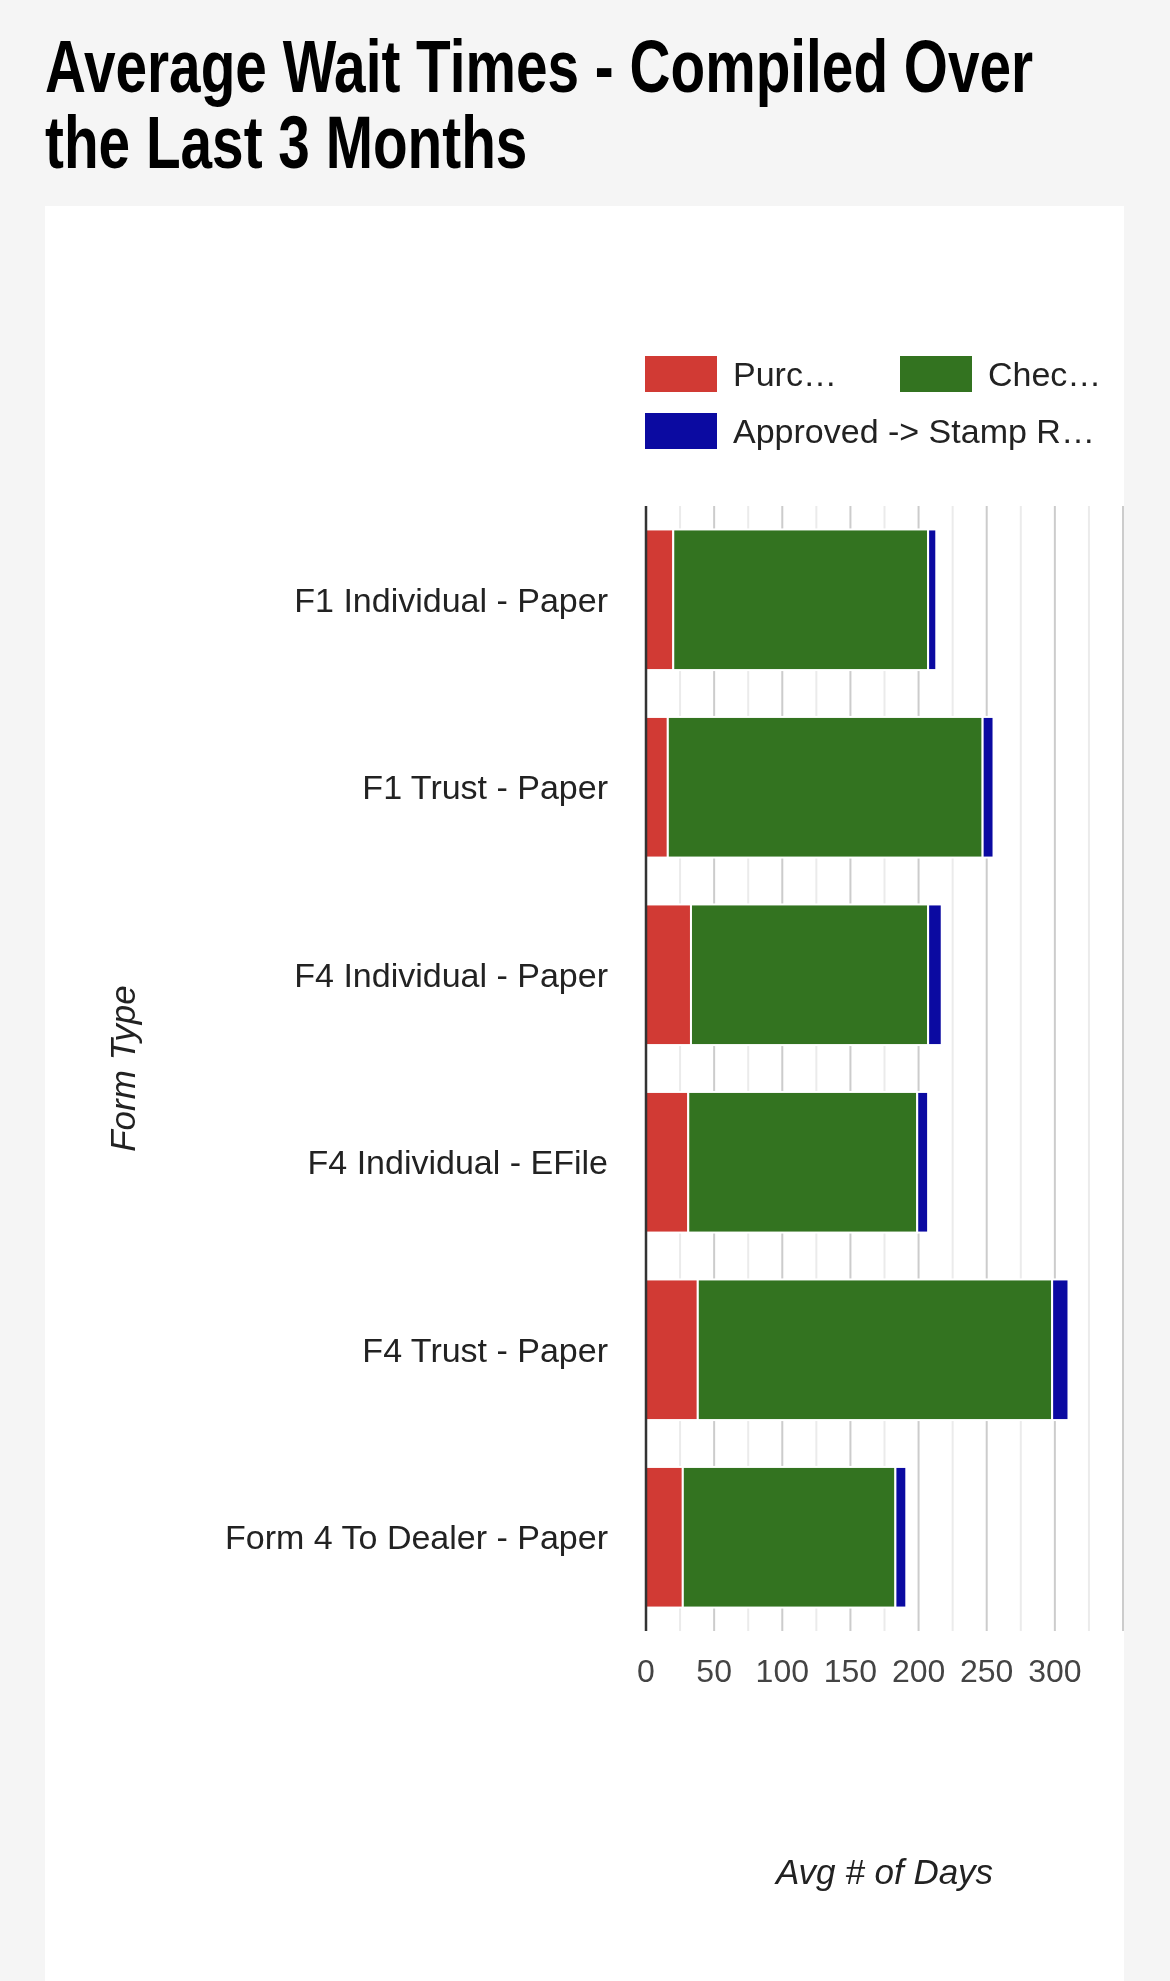  Describe the element at coordinates (782, 1671) in the screenshot. I see `x-tick-label: 100` at that location.